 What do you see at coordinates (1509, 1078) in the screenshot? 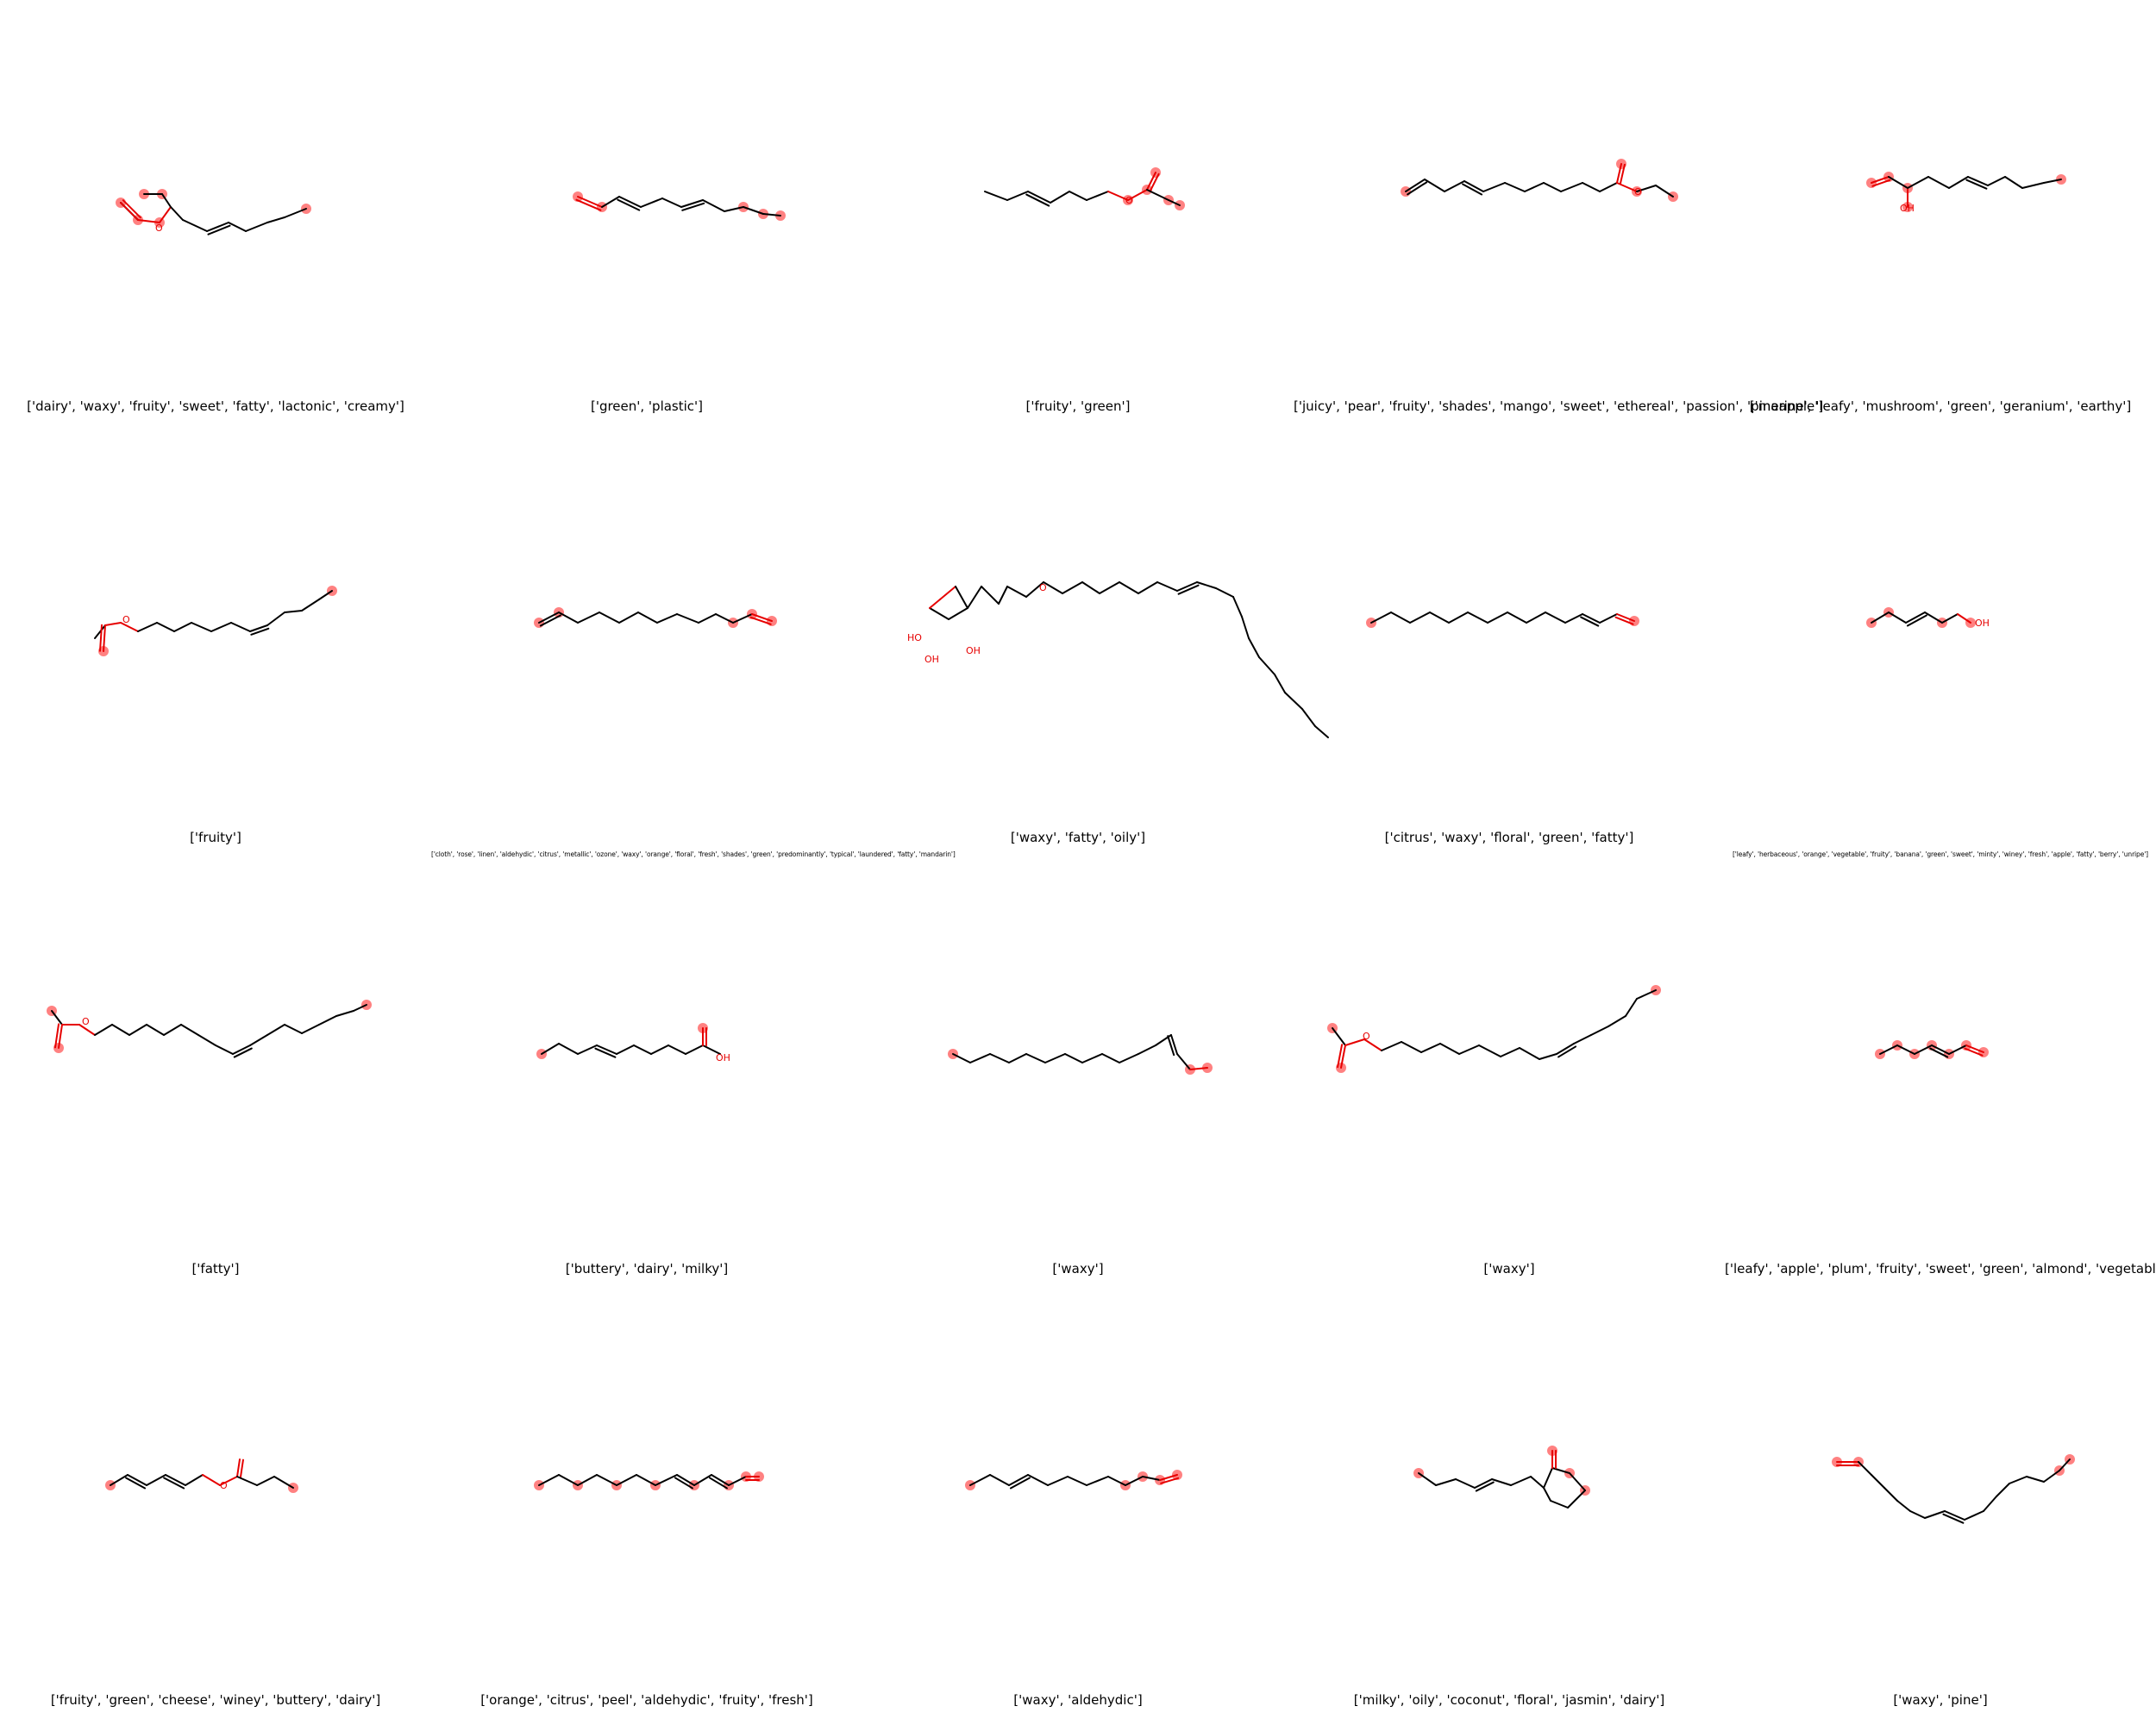
I see `molecule-card: O ['waxy']` at bounding box center [1509, 1078].